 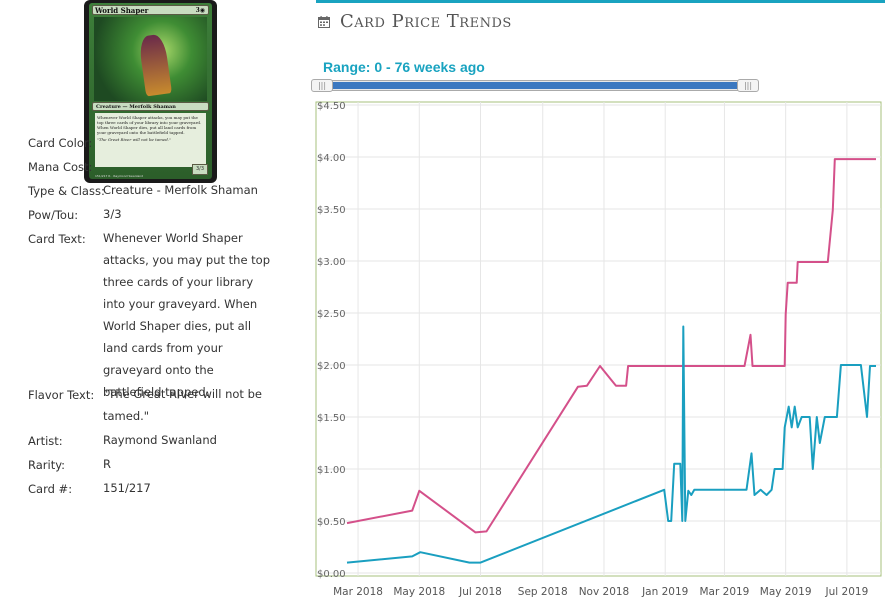 What do you see at coordinates (45, 441) in the screenshot?
I see `detail-label: Artist:` at bounding box center [45, 441].